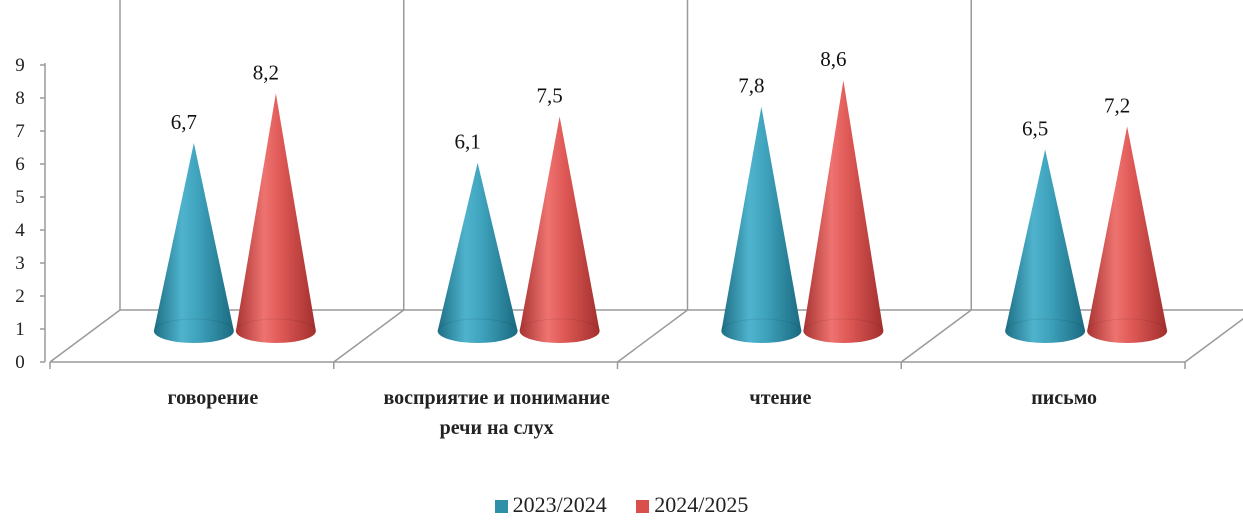 The image size is (1243, 526). I want to click on legend-item-2024-2025: 2024/2025, so click(692, 505).